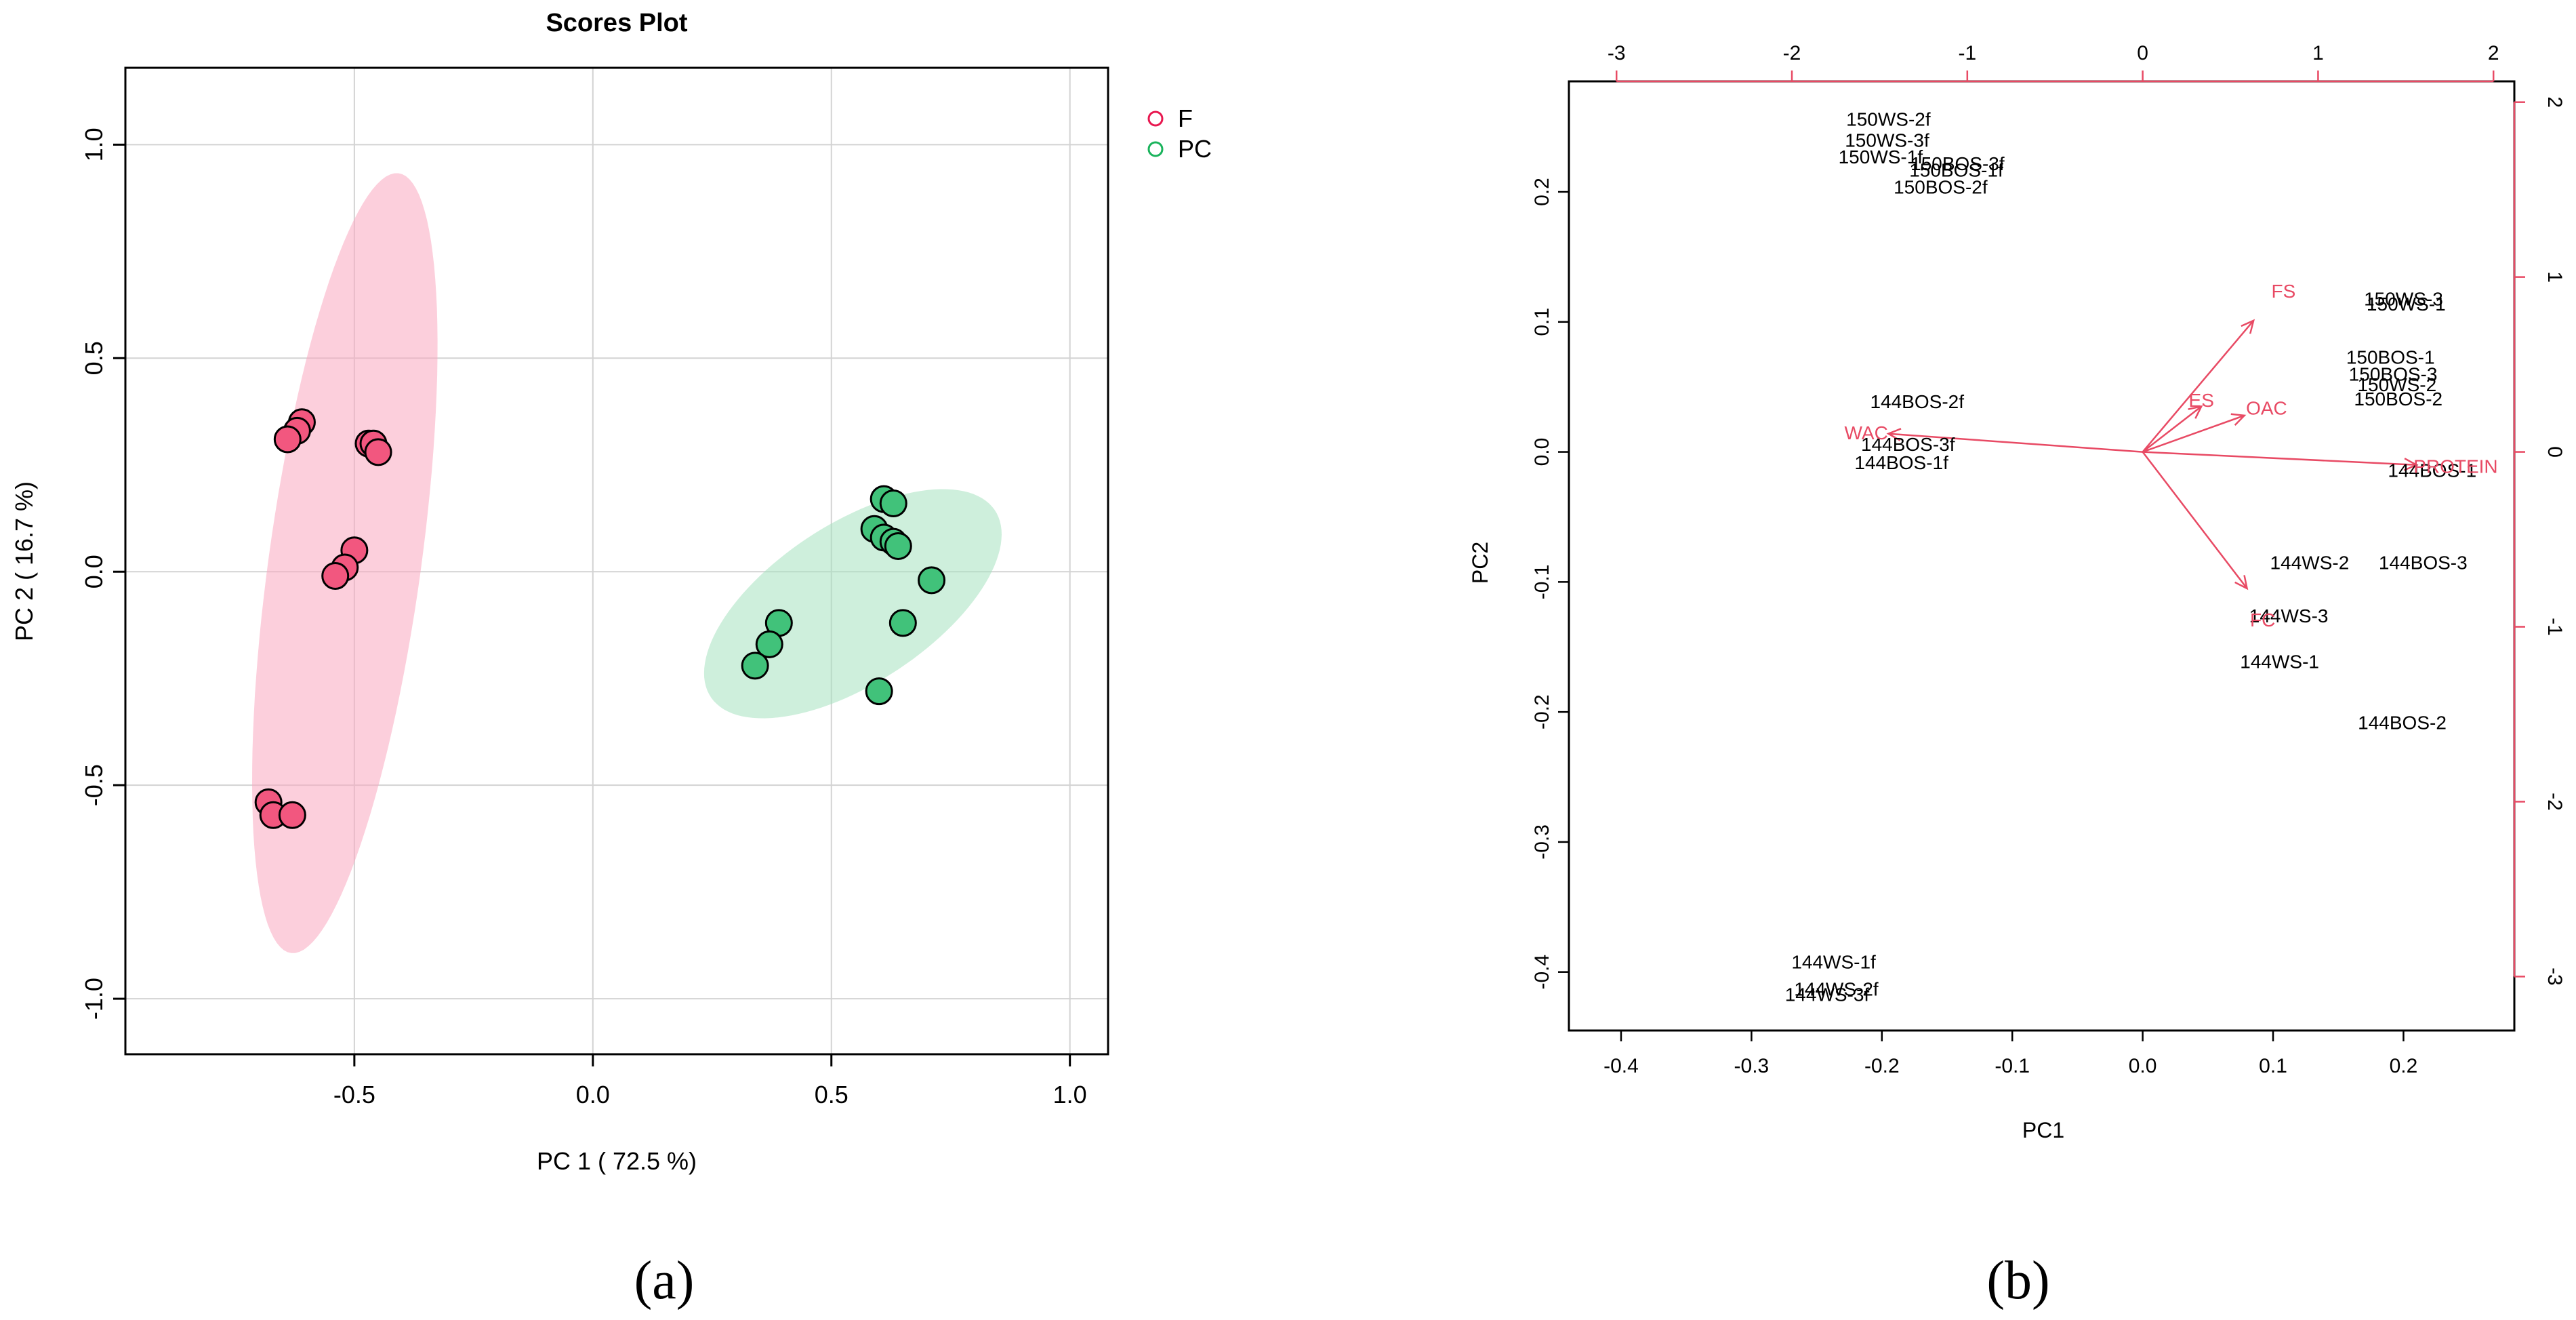 The image size is (2576, 1320). What do you see at coordinates (2555, 452) in the screenshot?
I see `secondary-y-tick-label: 0` at bounding box center [2555, 452].